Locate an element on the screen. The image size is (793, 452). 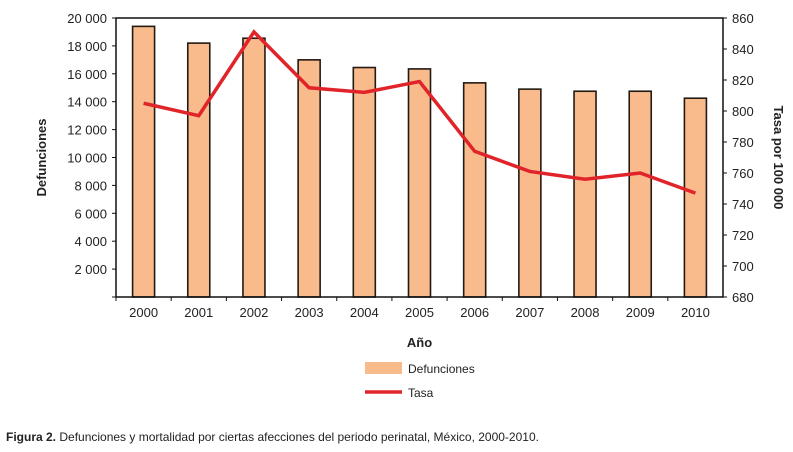
x-tick-label: 2009 is located at coordinates (640, 312).